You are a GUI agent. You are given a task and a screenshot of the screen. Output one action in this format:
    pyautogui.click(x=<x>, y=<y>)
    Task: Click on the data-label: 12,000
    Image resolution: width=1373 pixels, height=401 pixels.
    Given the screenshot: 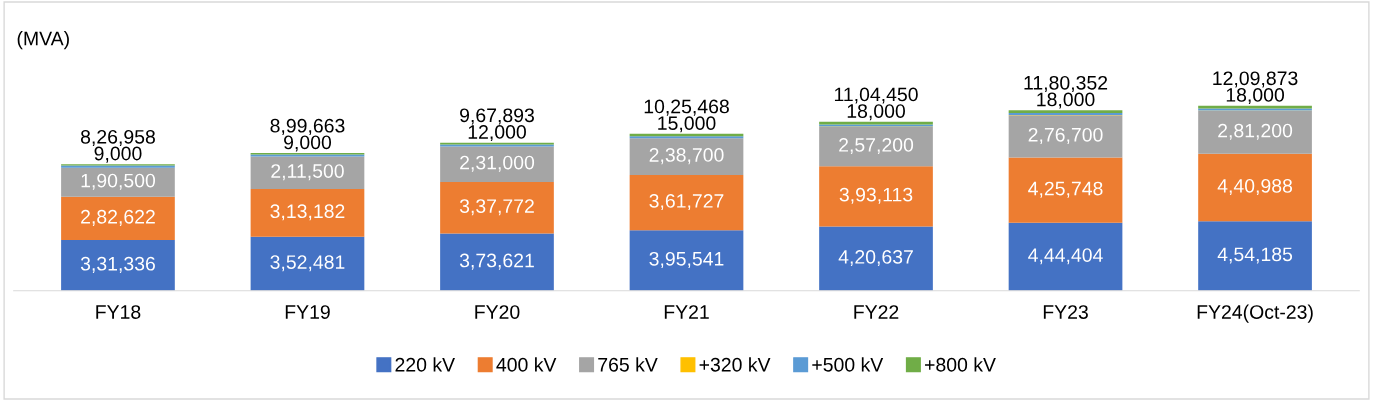 What is the action you would take?
    pyautogui.click(x=497, y=133)
    